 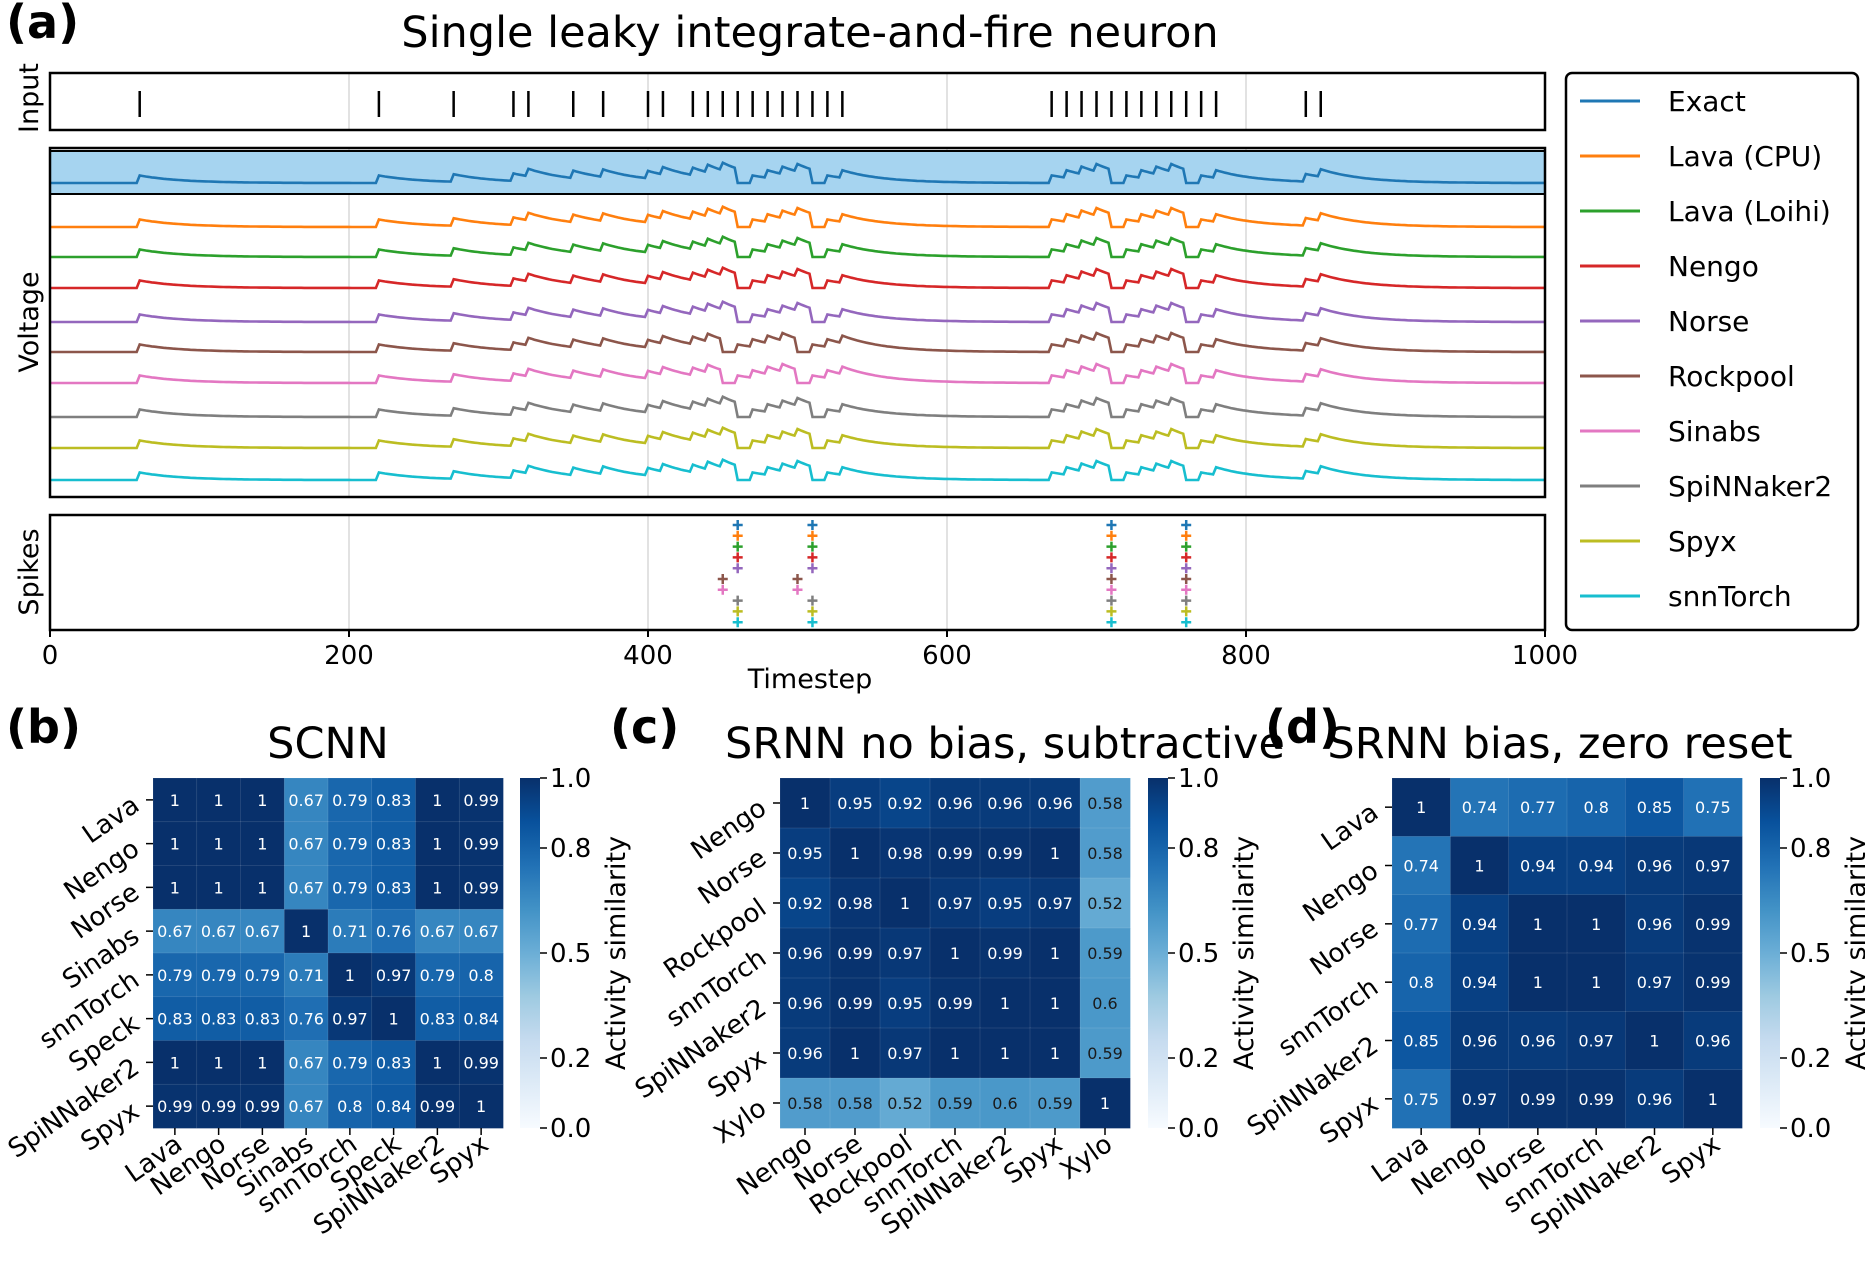 What do you see at coordinates (1538, 807) in the screenshot?
I see `heatmap-cell-label: 0.77` at bounding box center [1538, 807].